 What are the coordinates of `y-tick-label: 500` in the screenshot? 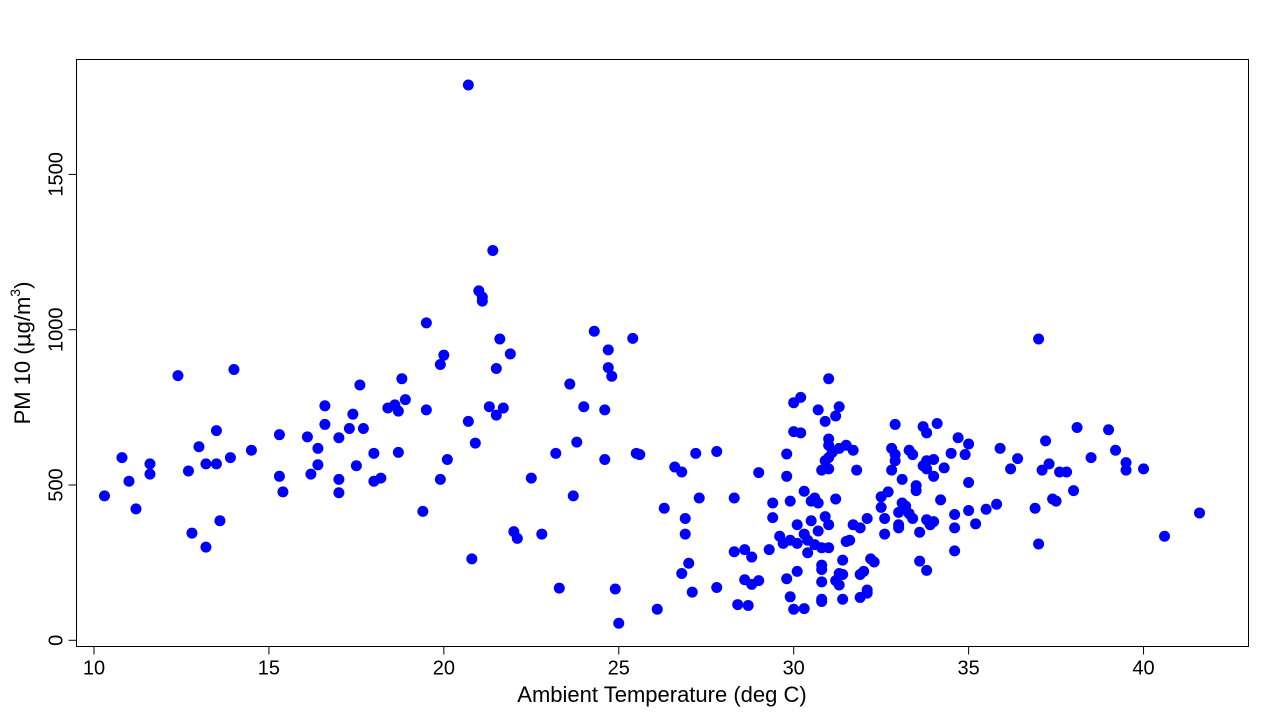 It's located at (57, 484).